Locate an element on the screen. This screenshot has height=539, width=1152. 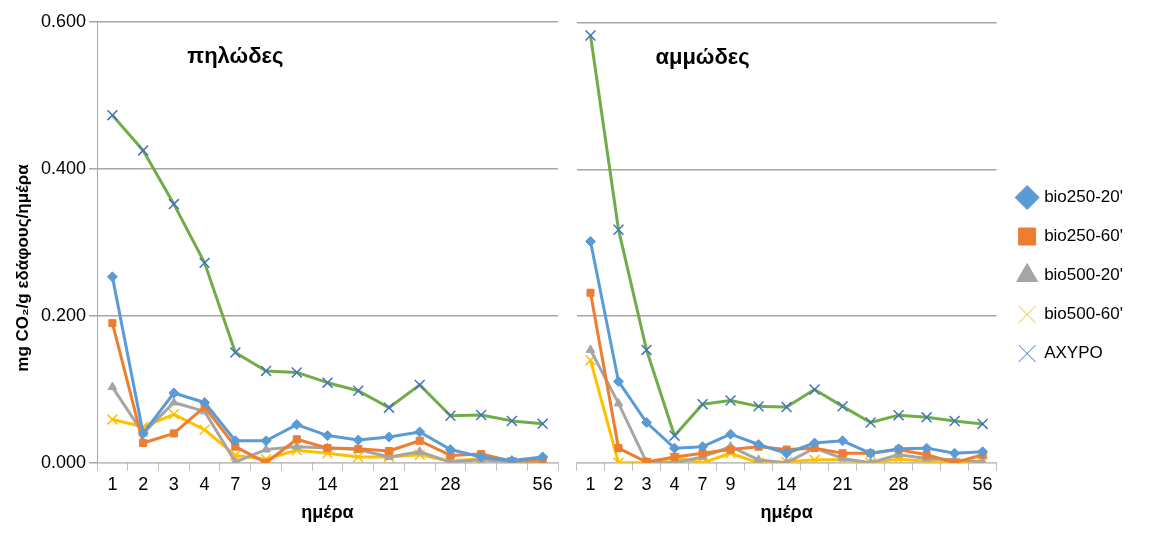
legend-label: bio500-60' is located at coordinates (1084, 314).